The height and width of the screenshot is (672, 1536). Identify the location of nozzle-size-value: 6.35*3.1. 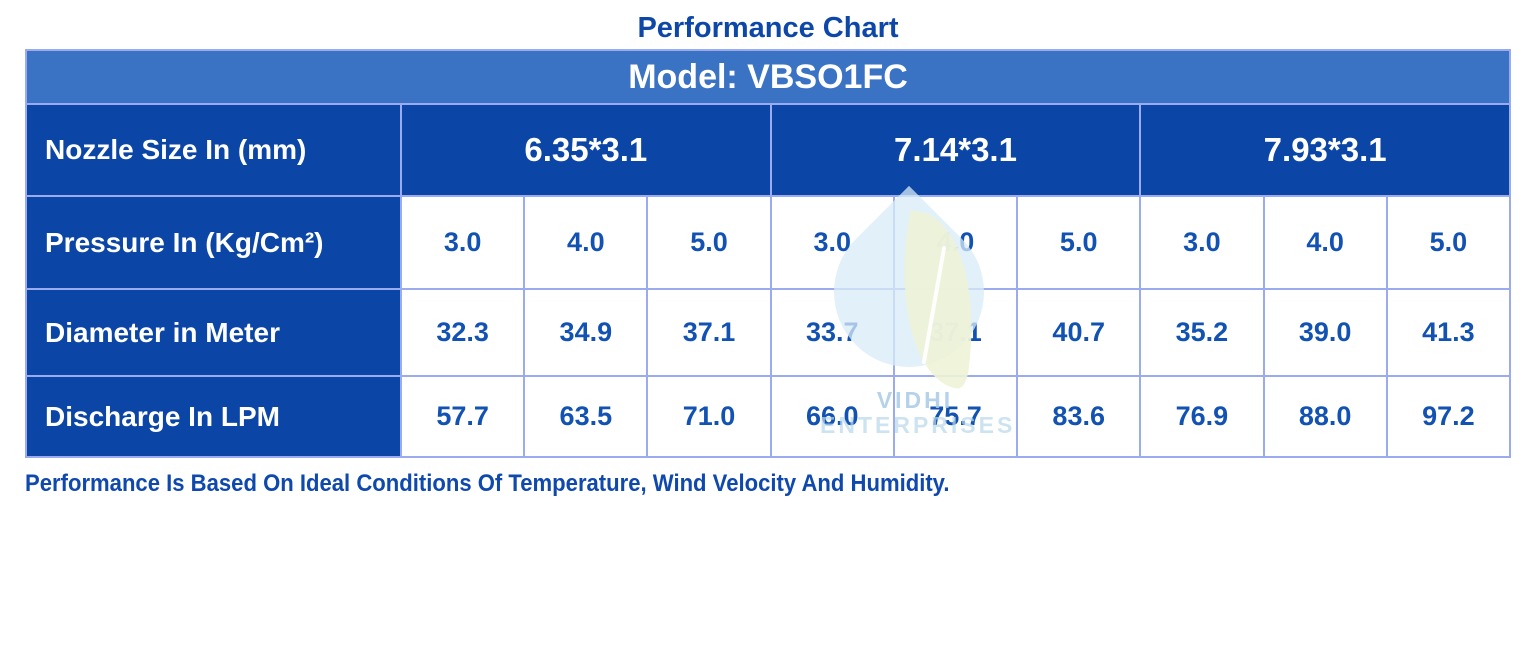
(586, 150).